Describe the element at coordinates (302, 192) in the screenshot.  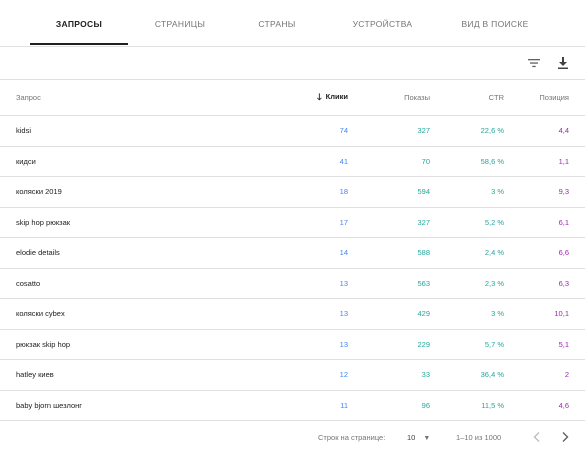
I see `cell-clicks: 18` at that location.